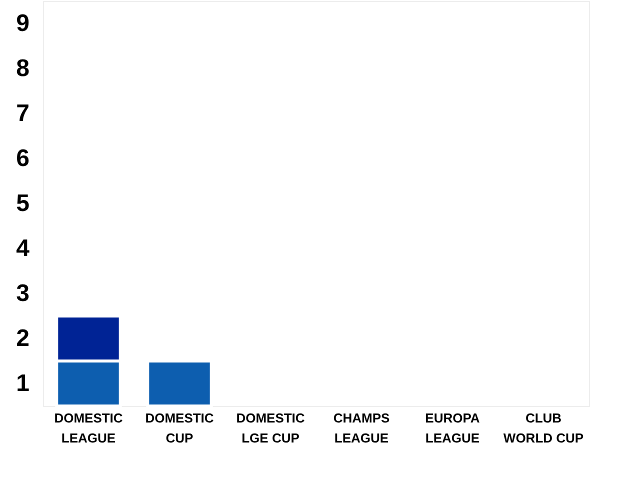 Image resolution: width=640 pixels, height=480 pixels. I want to click on y-tick-label: 3, so click(23, 293).